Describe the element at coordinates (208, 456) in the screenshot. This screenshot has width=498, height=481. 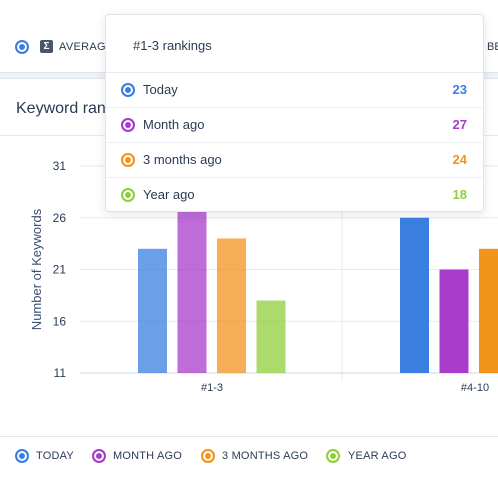
I see `legend-3-months-ago-icon` at that location.